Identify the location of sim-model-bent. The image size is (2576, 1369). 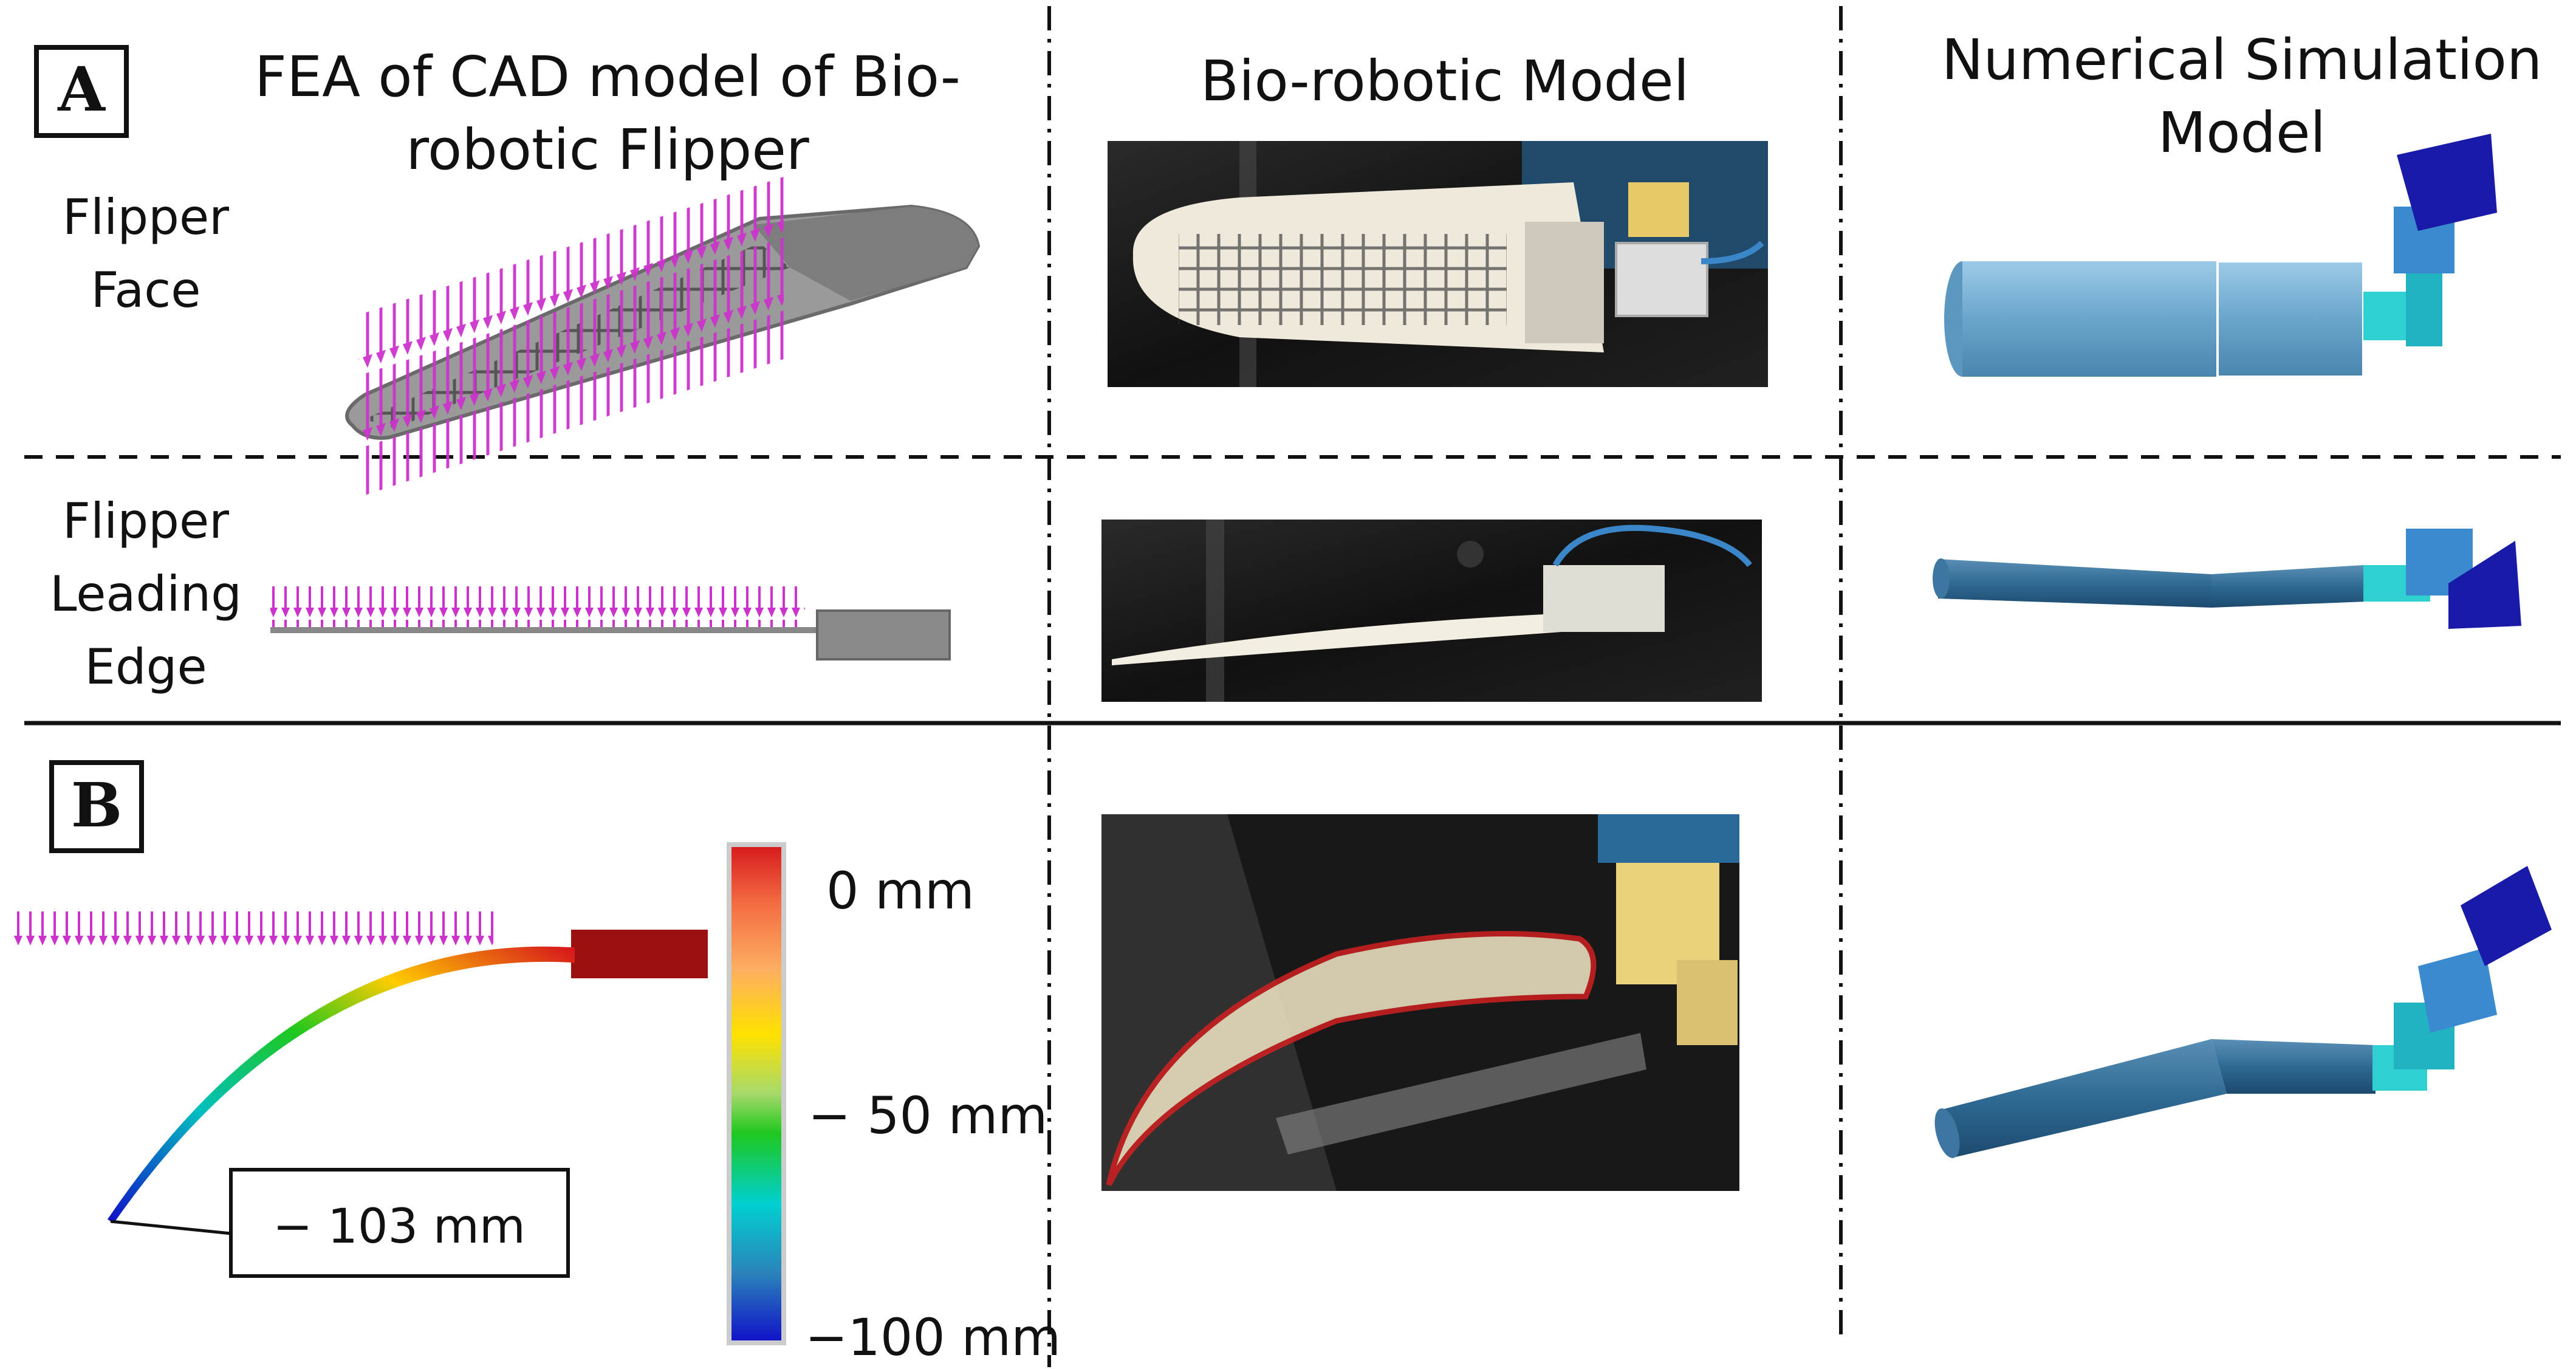
(2243, 1012).